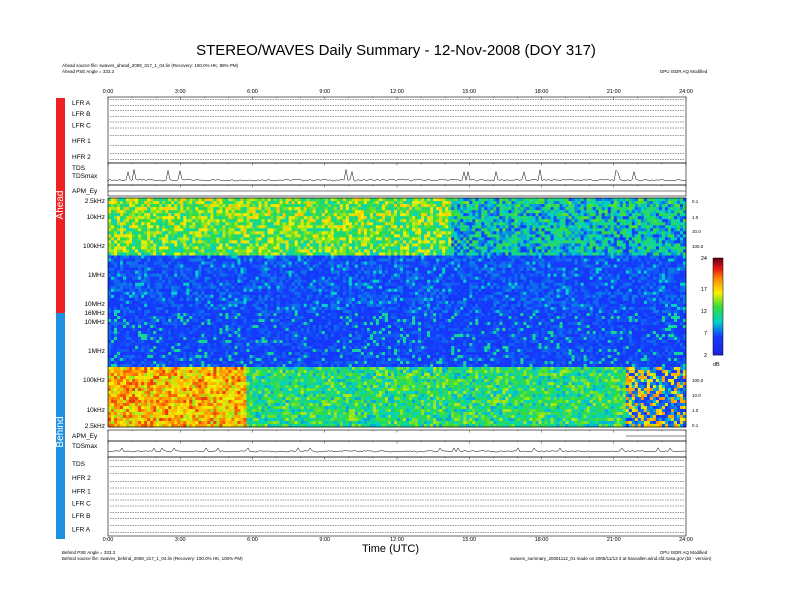  I want to click on freq-tick-ahead: 10kHz, so click(96, 217).